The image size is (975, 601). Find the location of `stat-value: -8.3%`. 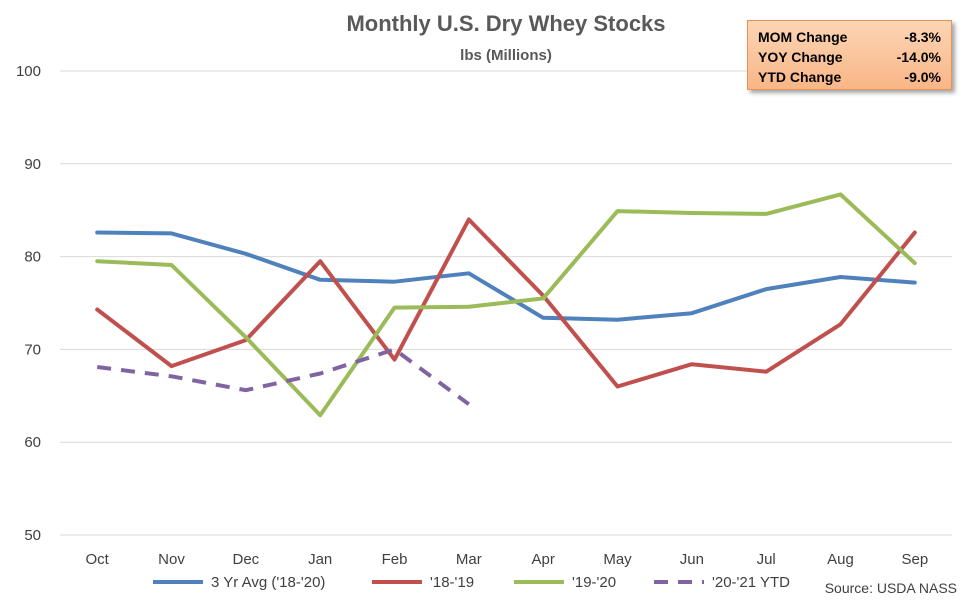

stat-value: -8.3% is located at coordinates (922, 37).